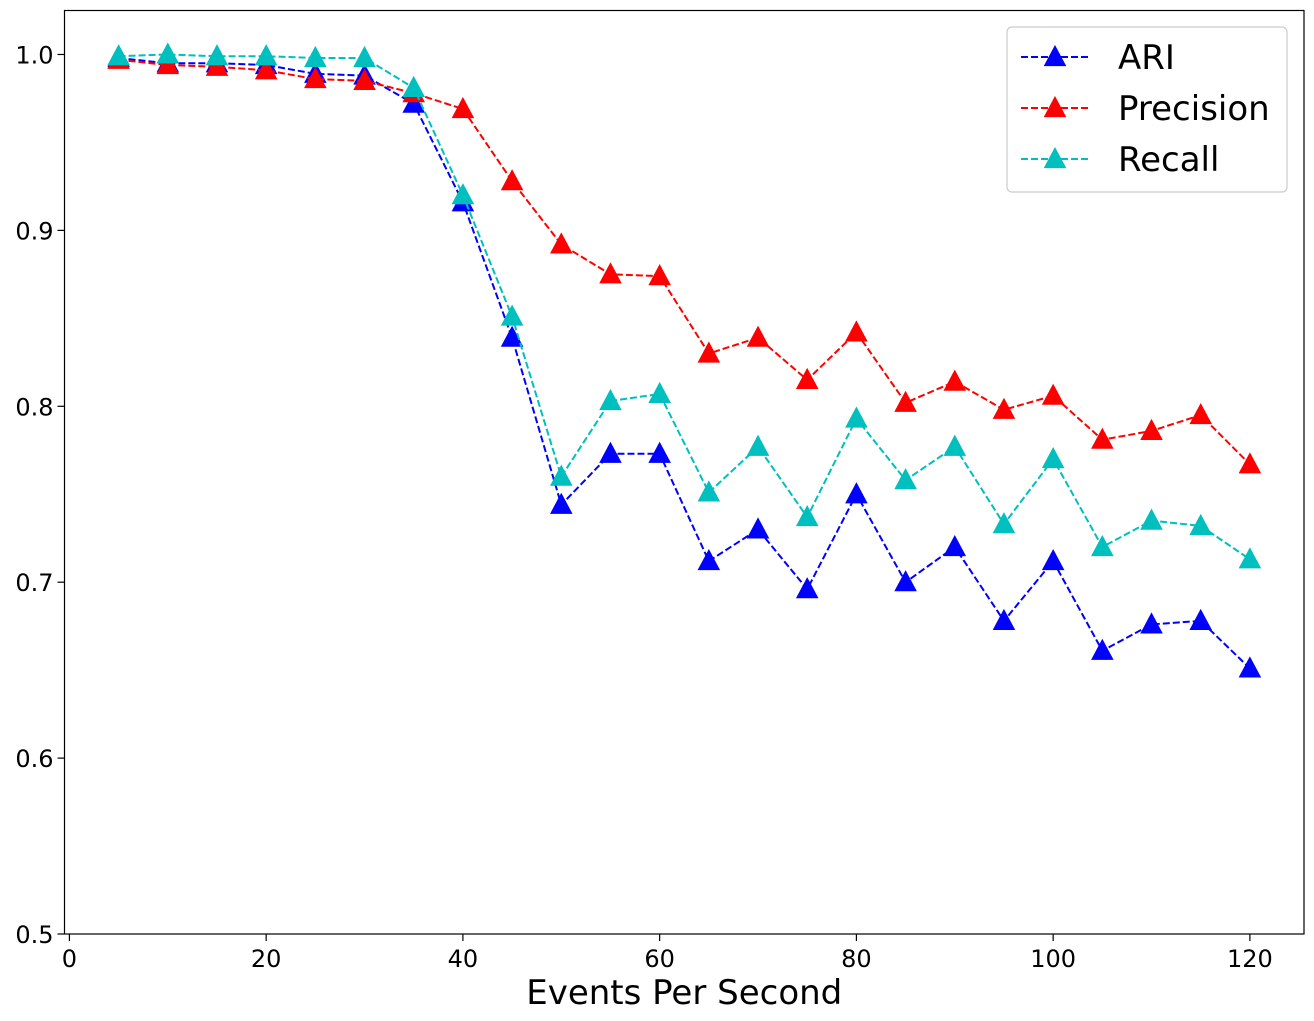 This screenshot has height=1021, width=1314. I want to click on legend-item: Precision, so click(1145, 109).